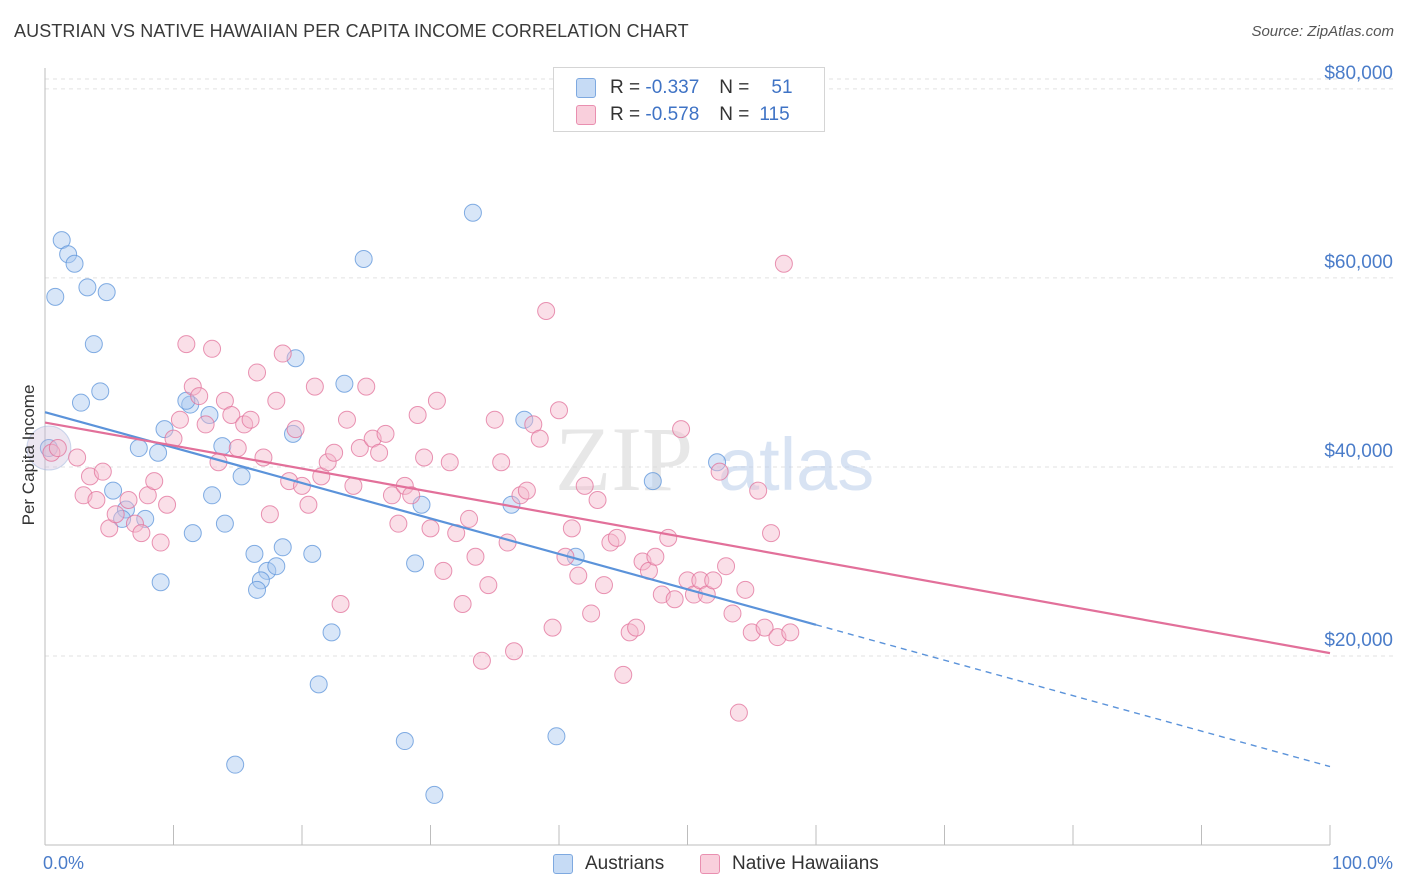  What do you see at coordinates (1322, 31) in the screenshot?
I see `source-label: Source: ZipAtlas.com` at bounding box center [1322, 31].